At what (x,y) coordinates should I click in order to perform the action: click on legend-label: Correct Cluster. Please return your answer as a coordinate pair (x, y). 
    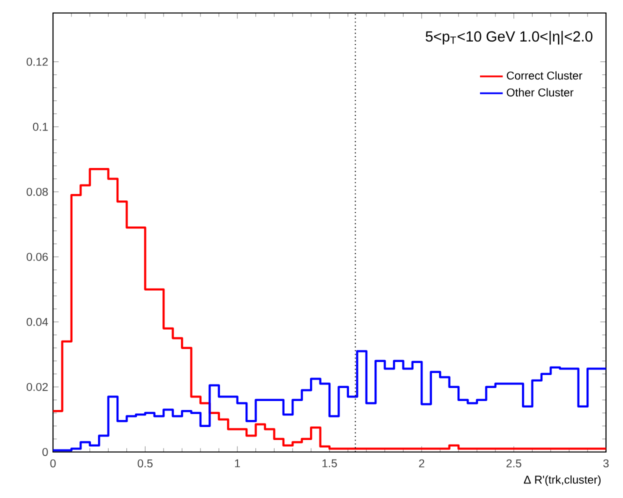
    Looking at the image, I should click on (544, 75).